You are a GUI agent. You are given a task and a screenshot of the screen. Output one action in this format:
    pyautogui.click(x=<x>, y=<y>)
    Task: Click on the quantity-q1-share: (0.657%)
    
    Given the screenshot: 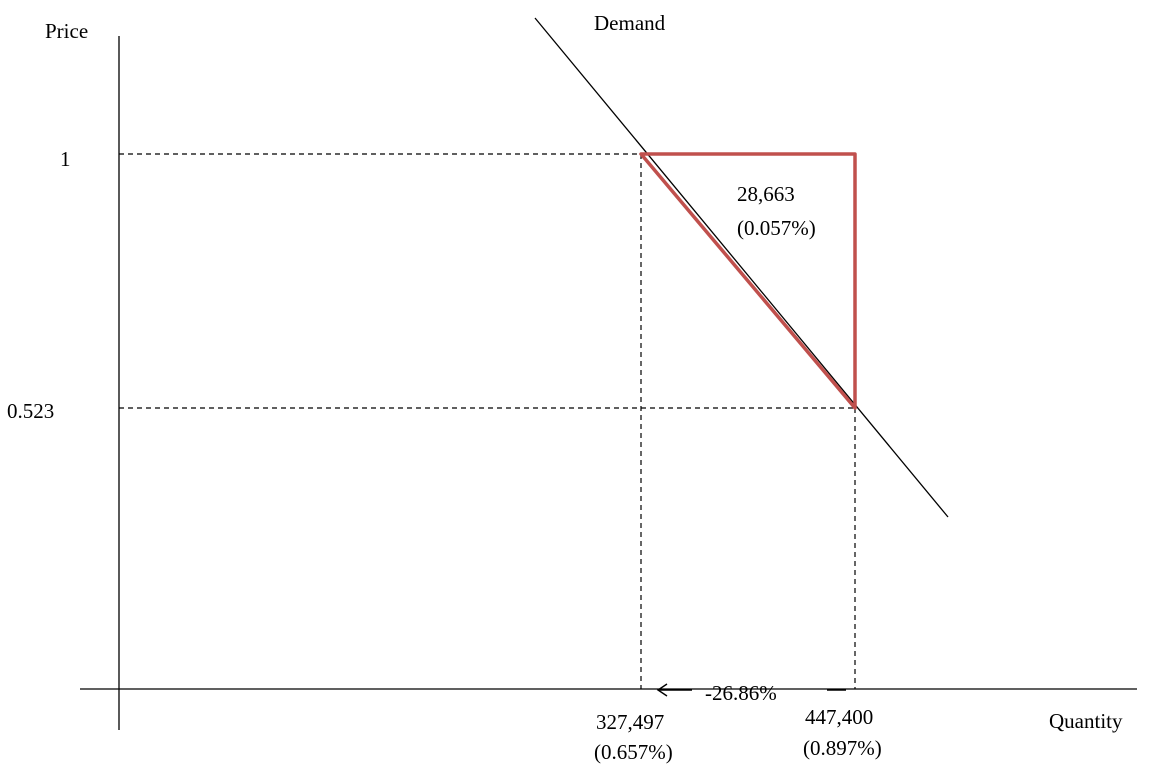 What is the action you would take?
    pyautogui.click(x=633, y=752)
    